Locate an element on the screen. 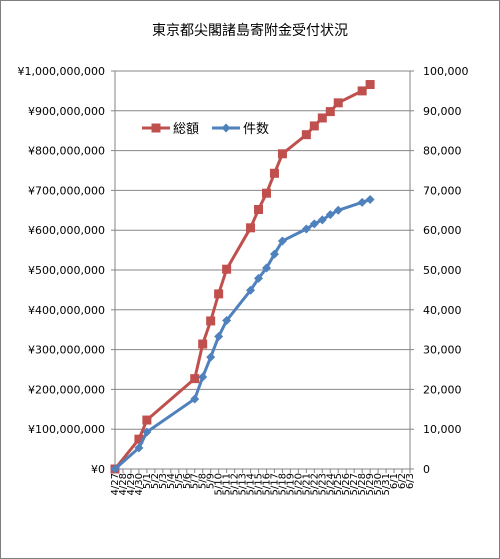  y-tick-label: ¥400,000,000 is located at coordinates (66, 310).